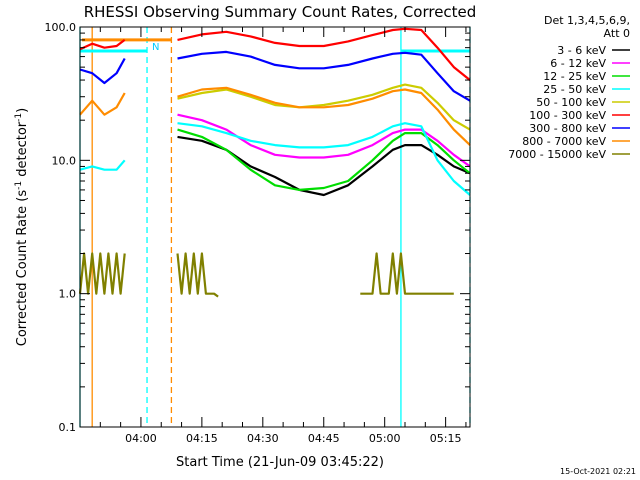 The width and height of the screenshot is (640, 480). What do you see at coordinates (324, 438) in the screenshot?
I see `x-tick-label: 04:45` at bounding box center [324, 438].